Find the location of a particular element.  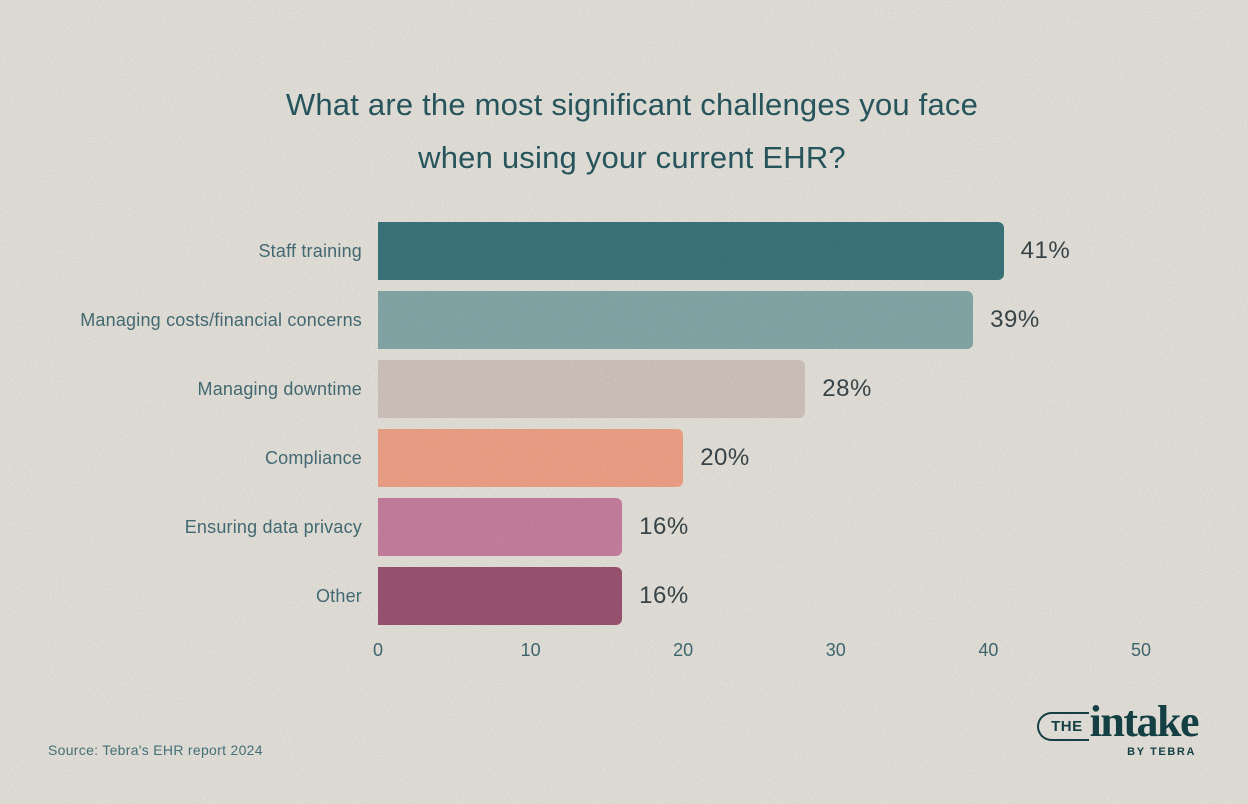

x-axis: 0 10 20 30 40 50 is located at coordinates (762, 652).